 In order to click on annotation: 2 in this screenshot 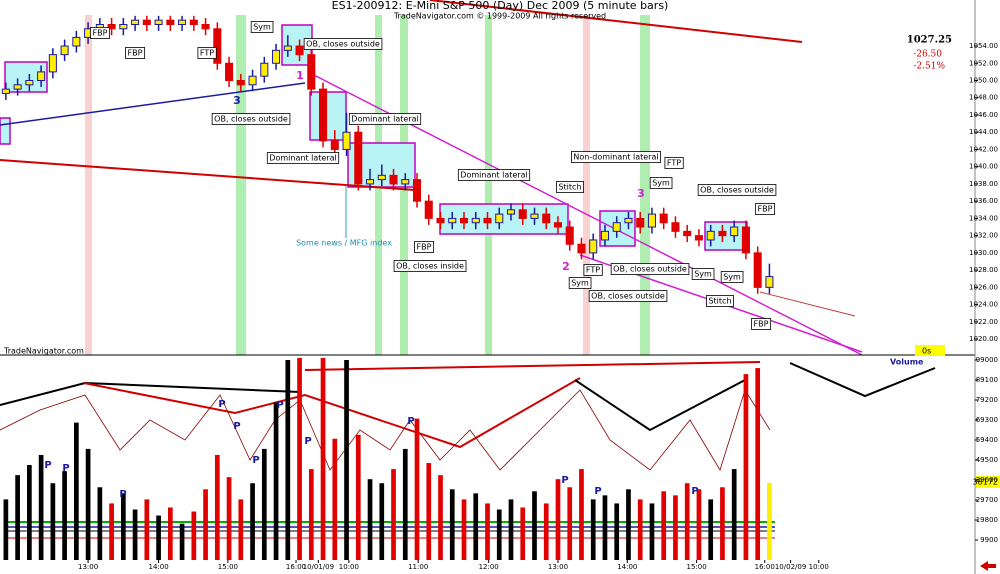, I will do `click(566, 266)`.